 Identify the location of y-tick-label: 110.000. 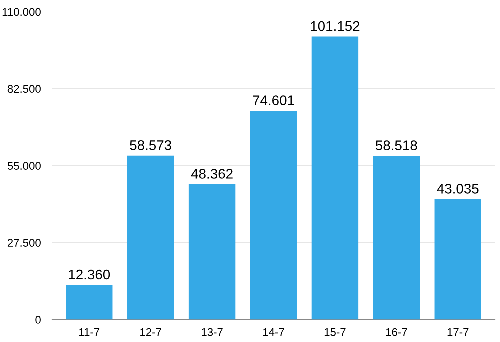
(21, 12).